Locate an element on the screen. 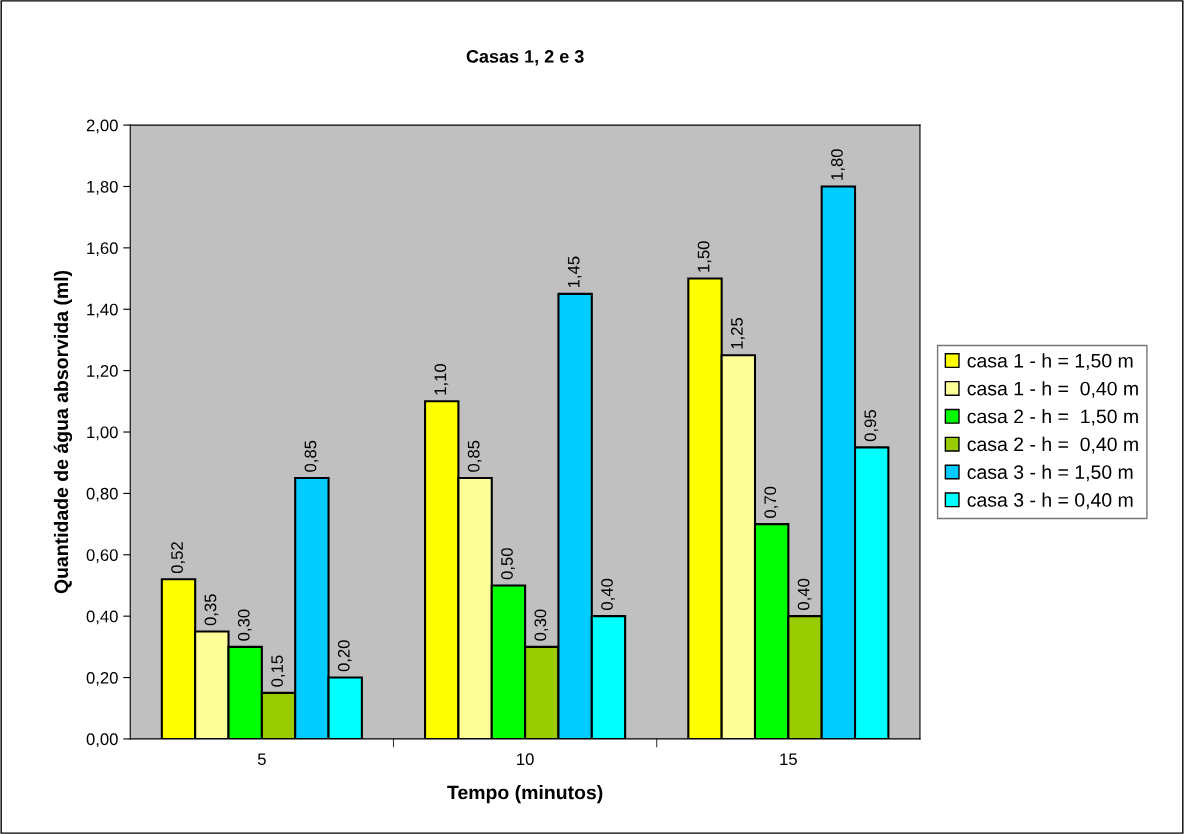 The width and height of the screenshot is (1184, 834). legend-label: casa 2 - h = 0,40 m is located at coordinates (1052, 445).